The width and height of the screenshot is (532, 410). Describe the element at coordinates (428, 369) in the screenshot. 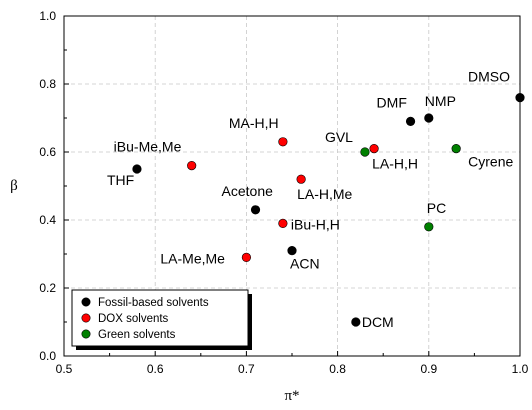

I see `x-tick-label: 0.9` at that location.